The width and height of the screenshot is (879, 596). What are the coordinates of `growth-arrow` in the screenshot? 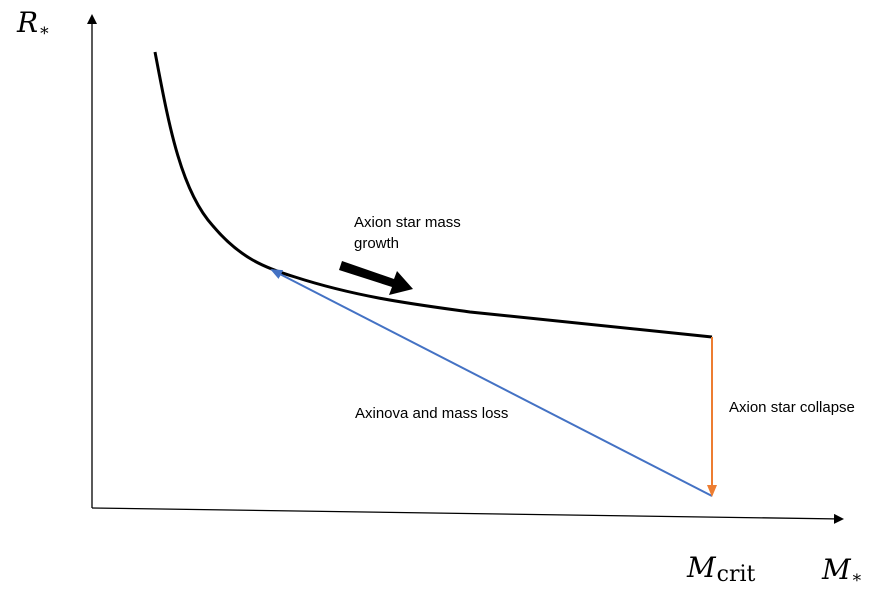 It's located at (376, 278).